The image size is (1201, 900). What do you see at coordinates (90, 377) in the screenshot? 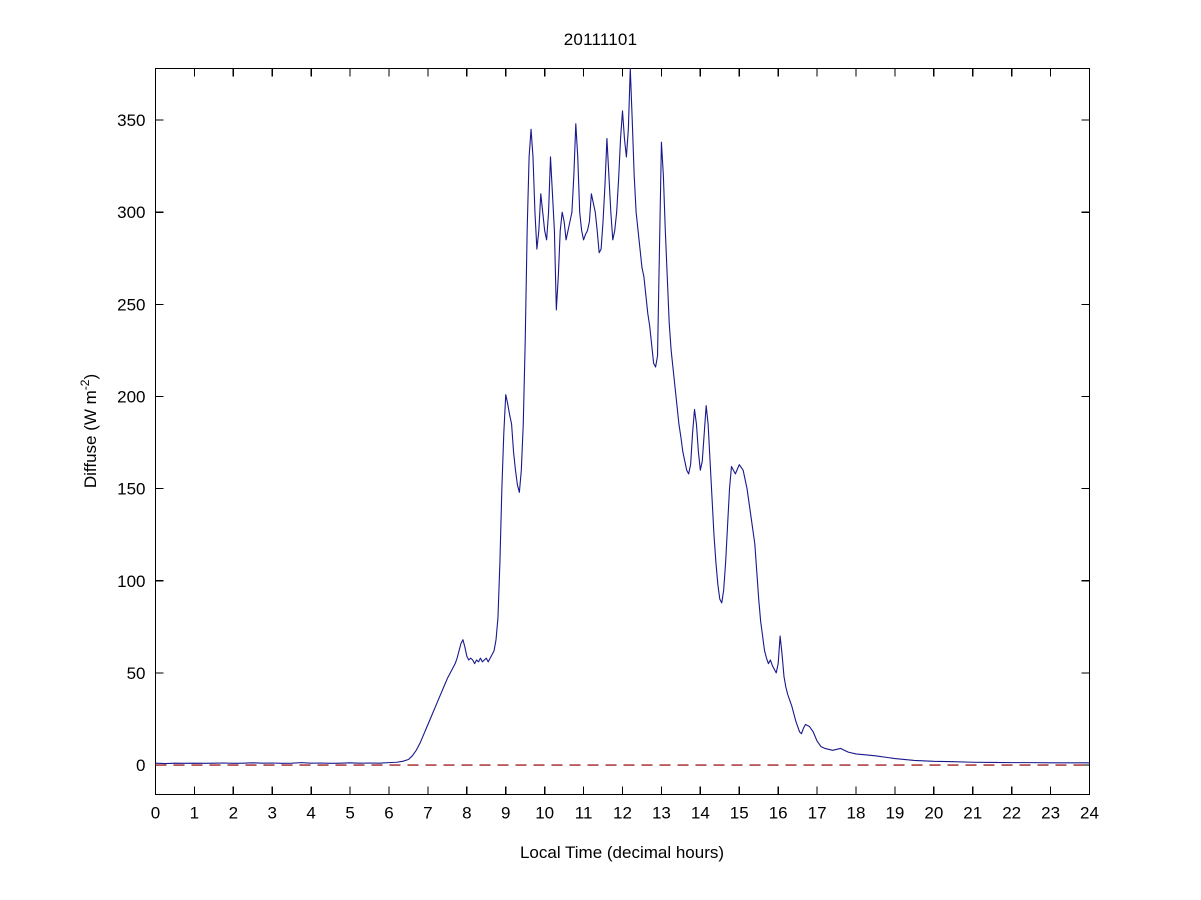
I see `y-axis-title-tail: )` at bounding box center [90, 377].